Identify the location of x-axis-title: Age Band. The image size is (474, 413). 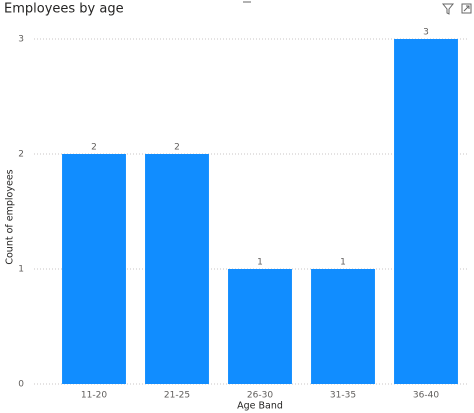
(260, 406).